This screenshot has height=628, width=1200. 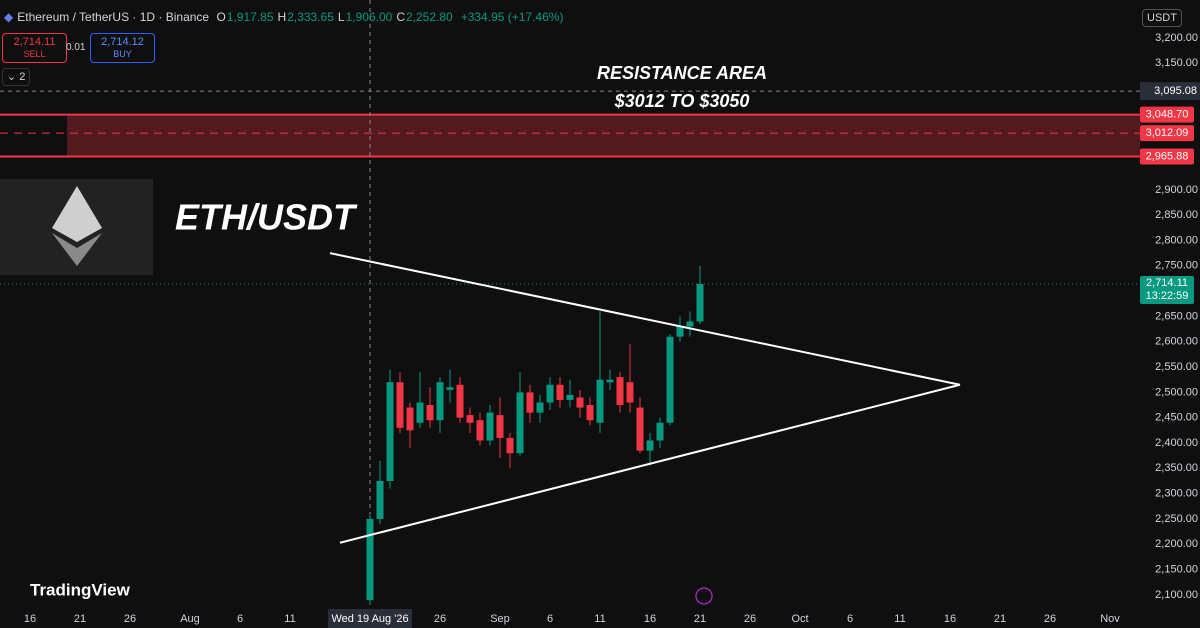 What do you see at coordinates (1176, 392) in the screenshot?
I see `y-tick-label: 2,500.00` at bounding box center [1176, 392].